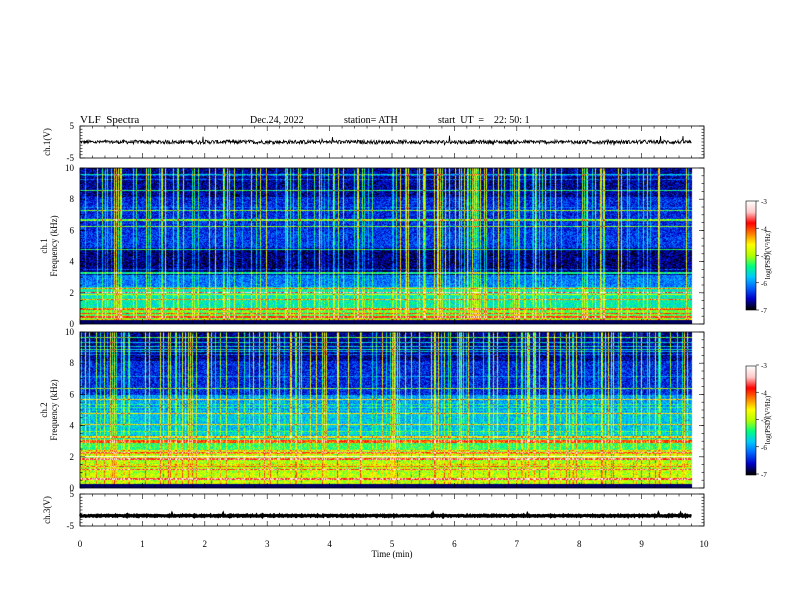  Describe the element at coordinates (47, 142) in the screenshot. I see `ch1-waveform-ylabel: ch.1(V)` at that location.